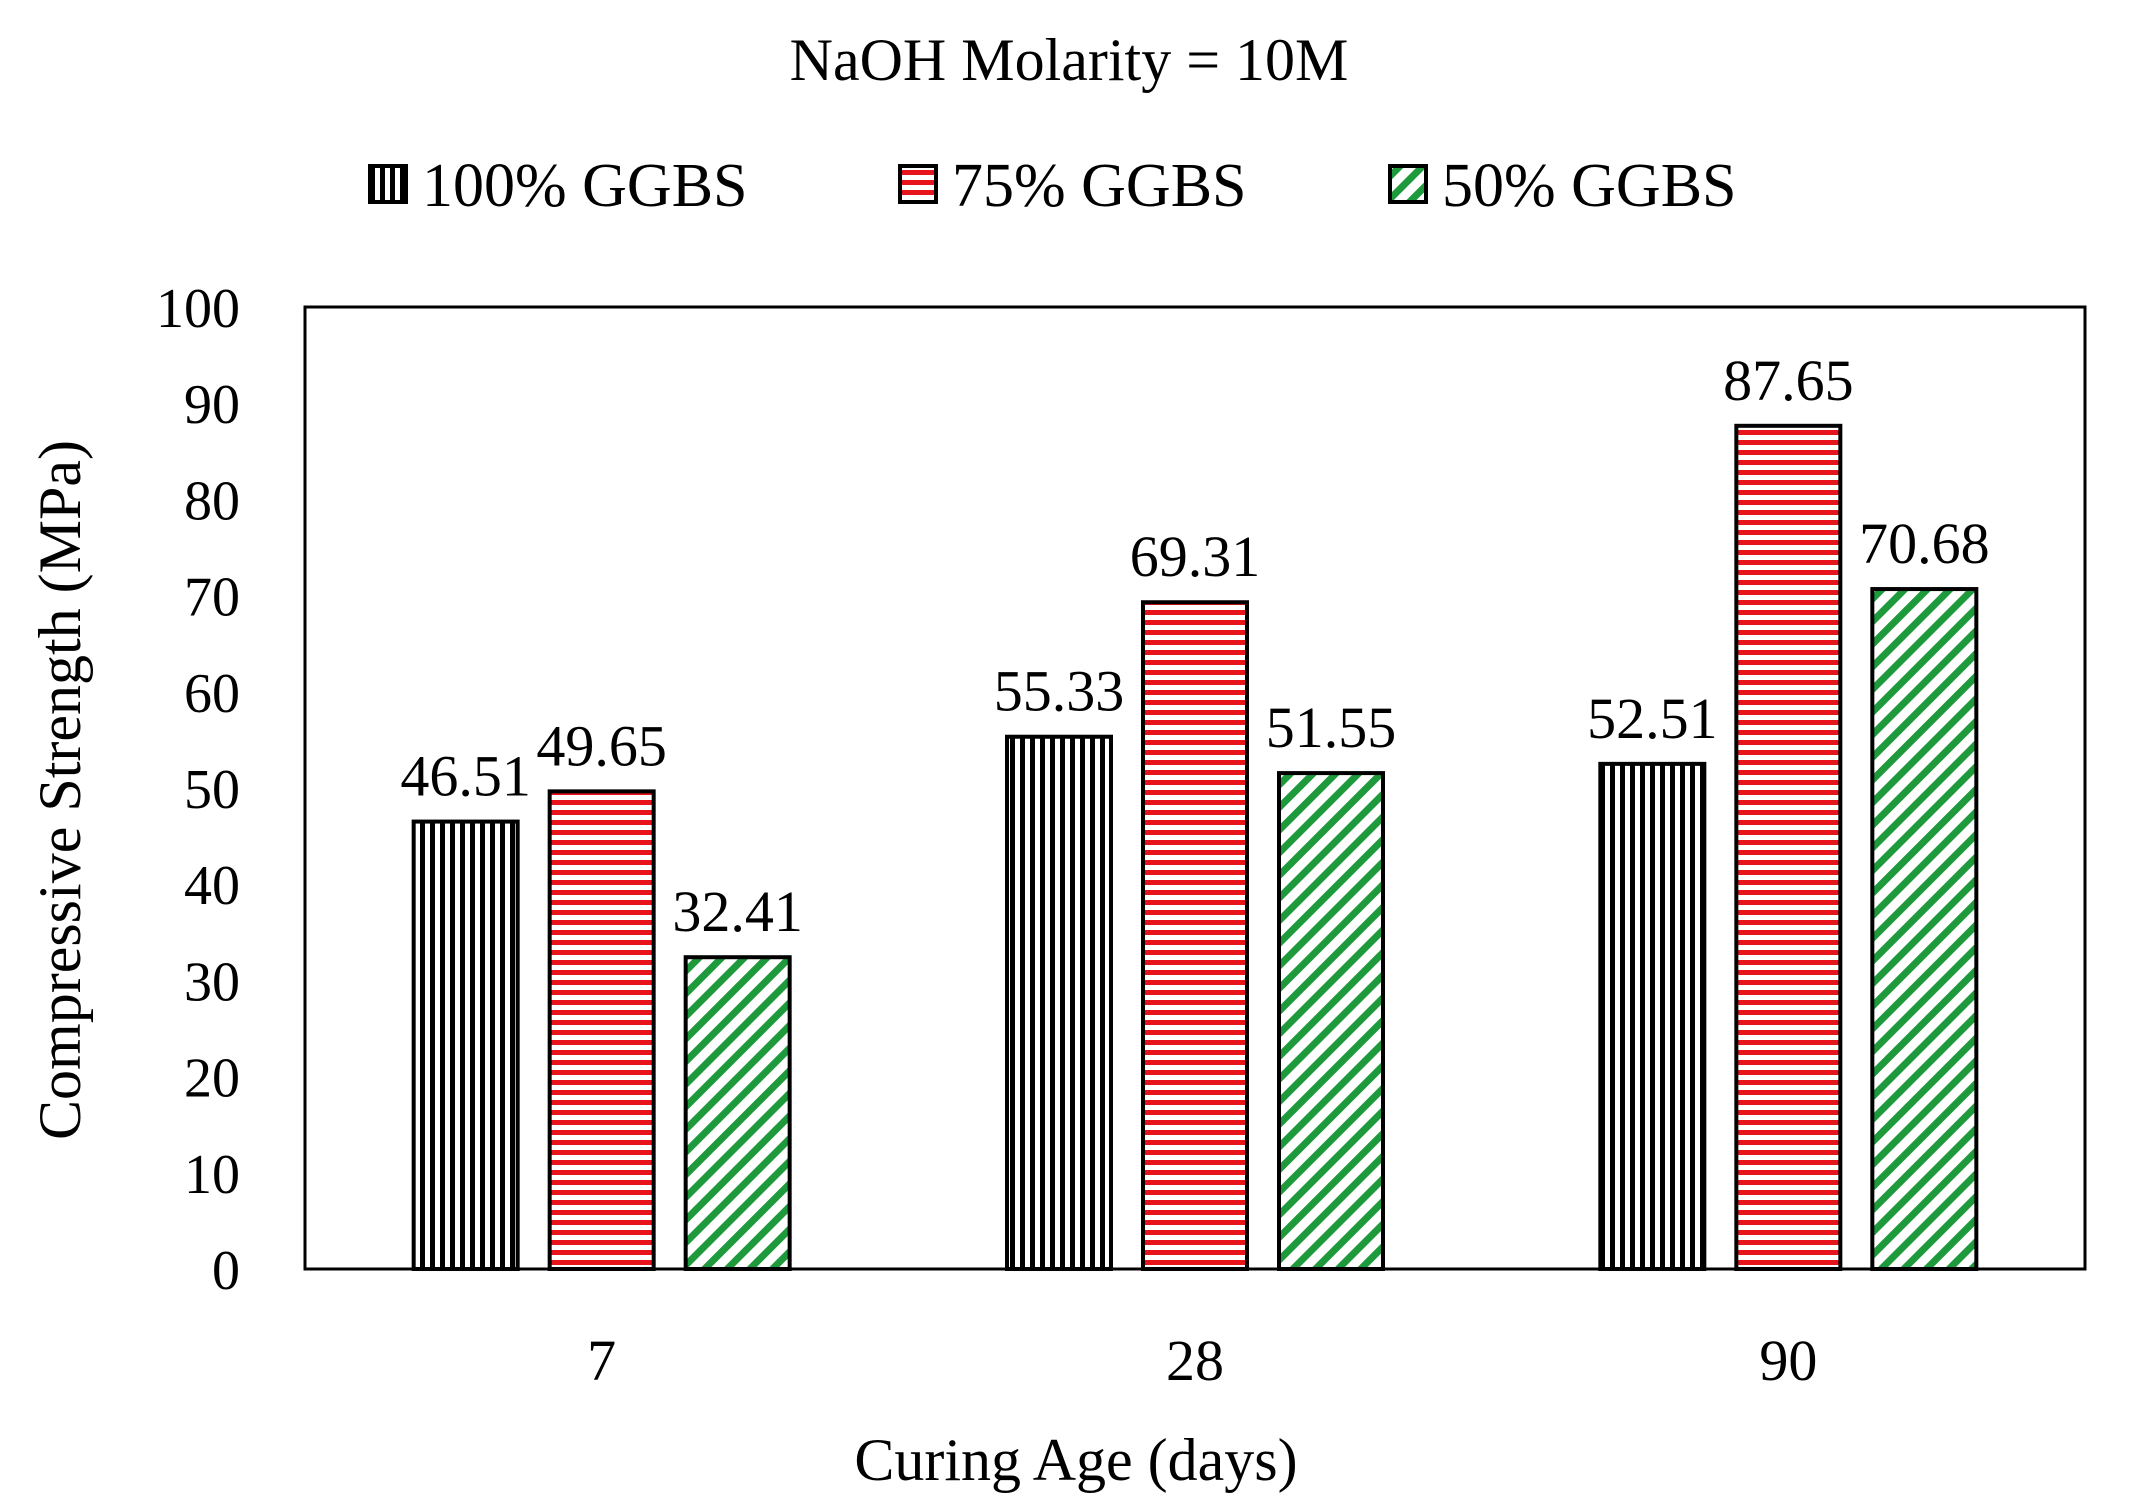 This screenshot has width=2138, height=1512. Describe the element at coordinates (585, 186) in the screenshot. I see `legend-label: 100% GGBS` at that location.